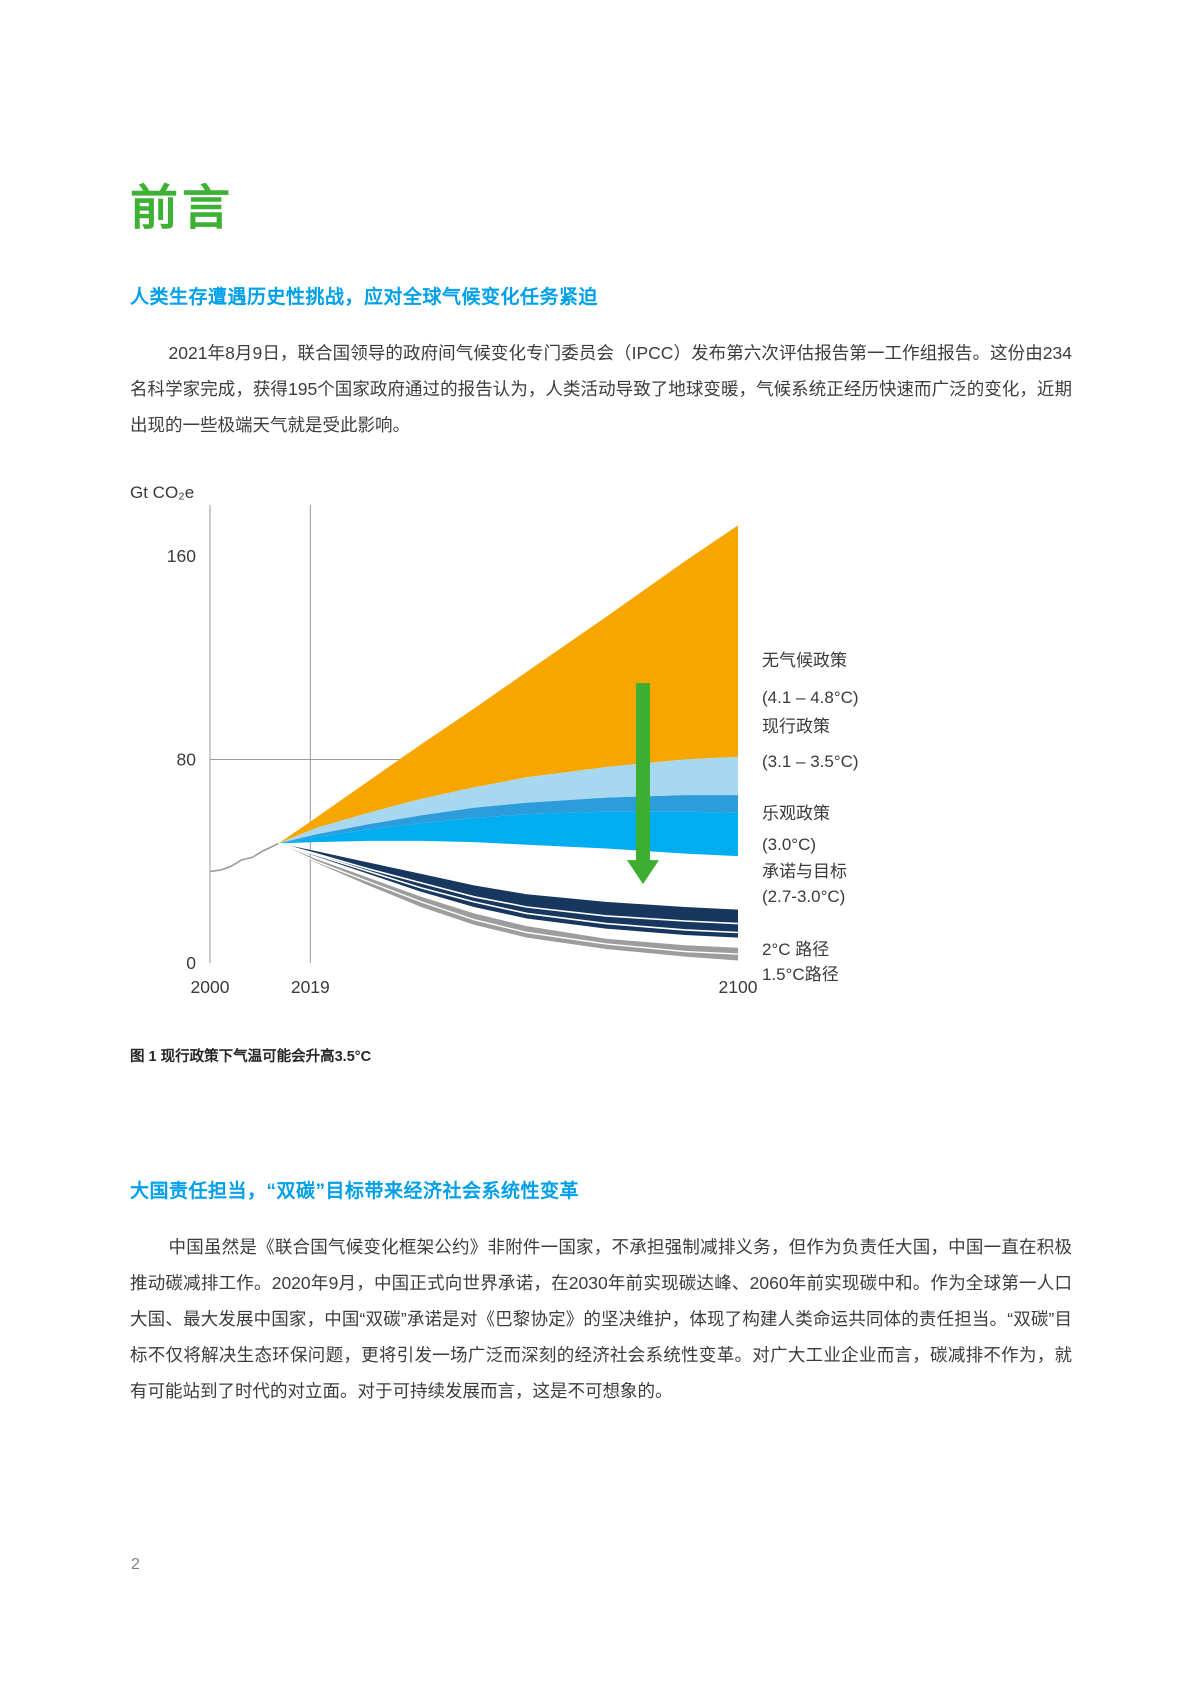 Image resolution: width=1200 pixels, height=1698 pixels. What do you see at coordinates (244, 857) in the screenshot?
I see `history-line` at bounding box center [244, 857].